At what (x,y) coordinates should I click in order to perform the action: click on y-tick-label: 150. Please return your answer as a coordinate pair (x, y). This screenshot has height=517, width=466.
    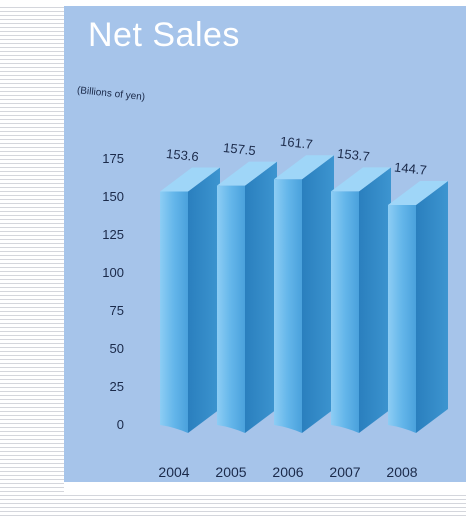
    Looking at the image, I should click on (113, 196).